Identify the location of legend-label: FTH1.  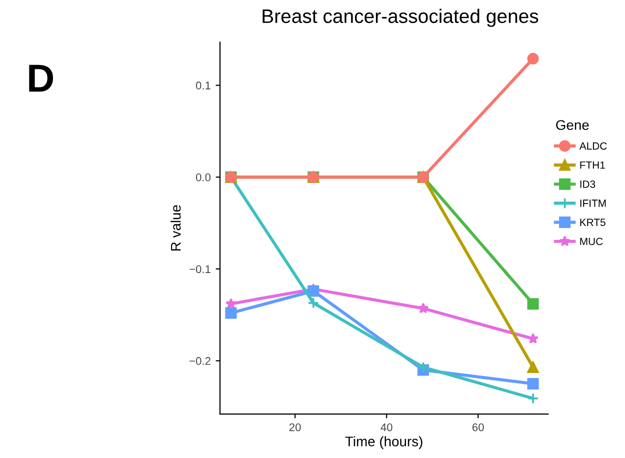
(592, 165).